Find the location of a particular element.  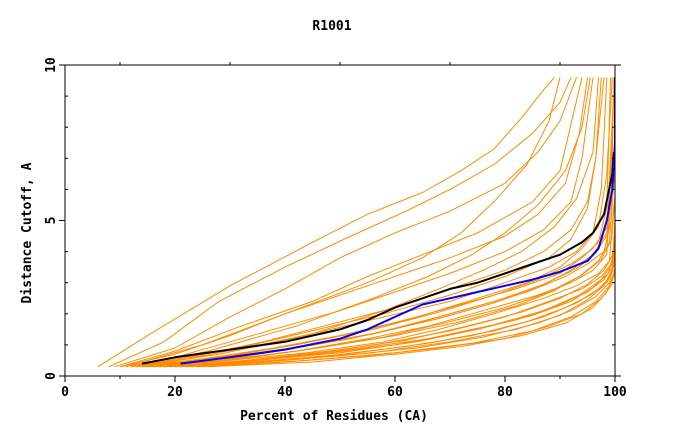

y-tick-label-10: 10 is located at coordinates (51, 65).